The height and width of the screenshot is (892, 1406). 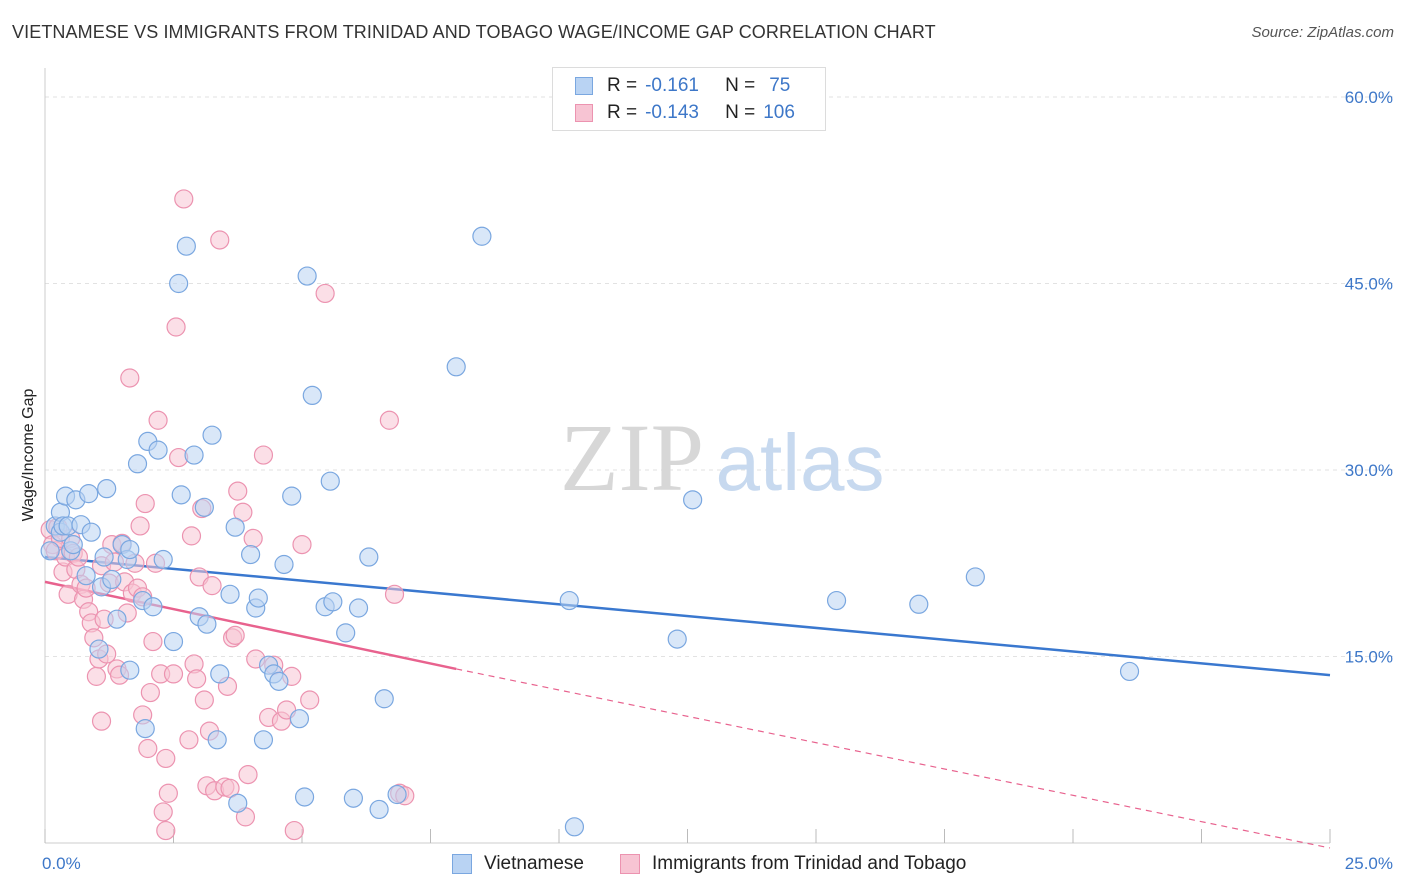 What do you see at coordinates (672, 112) in the screenshot?
I see `legend-r-value: -0.143` at bounding box center [672, 112].